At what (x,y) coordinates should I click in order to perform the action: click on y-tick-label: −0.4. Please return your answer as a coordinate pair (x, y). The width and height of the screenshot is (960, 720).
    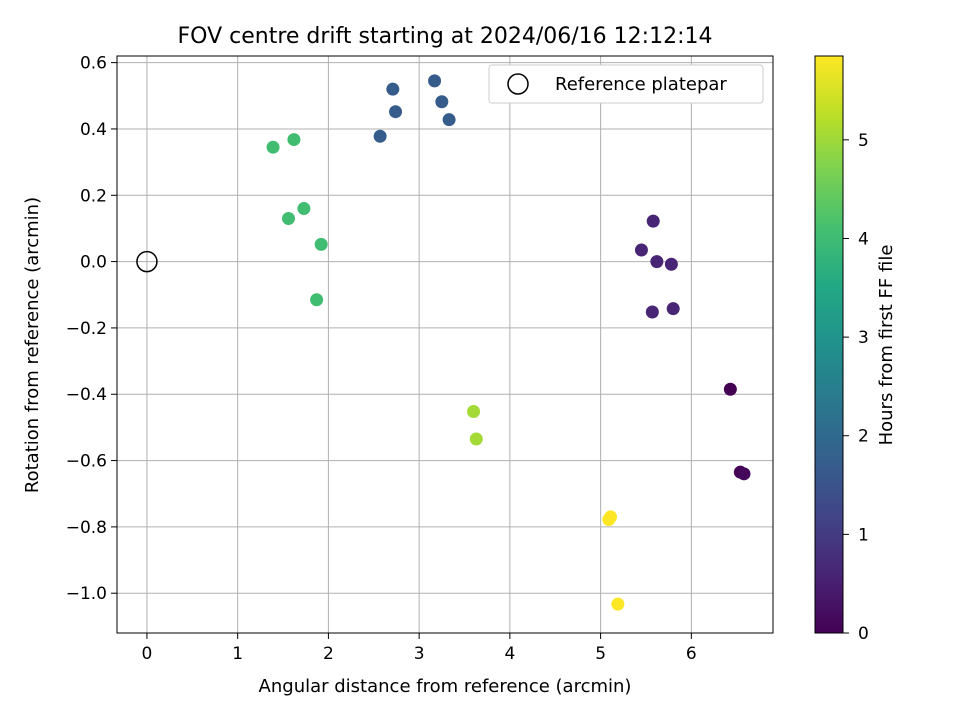
    Looking at the image, I should click on (86, 395).